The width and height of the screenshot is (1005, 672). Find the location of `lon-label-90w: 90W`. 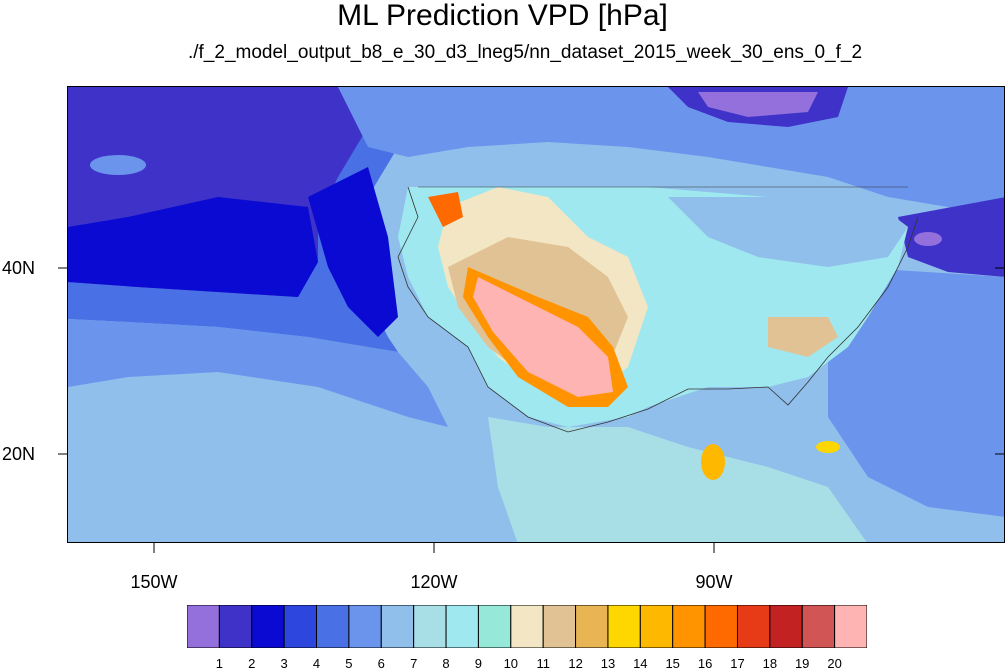

lon-label-90w: 90W is located at coordinates (714, 582).